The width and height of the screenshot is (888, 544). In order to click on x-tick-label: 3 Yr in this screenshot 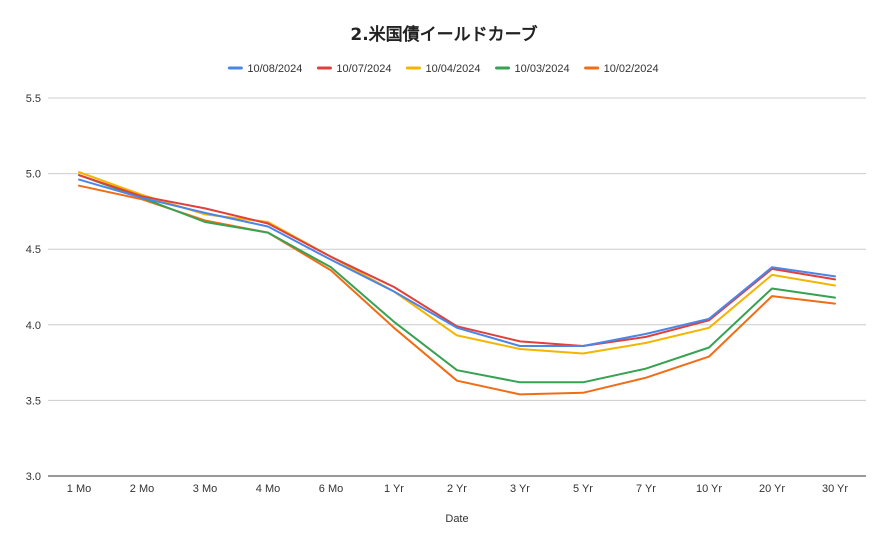, I will do `click(520, 489)`.